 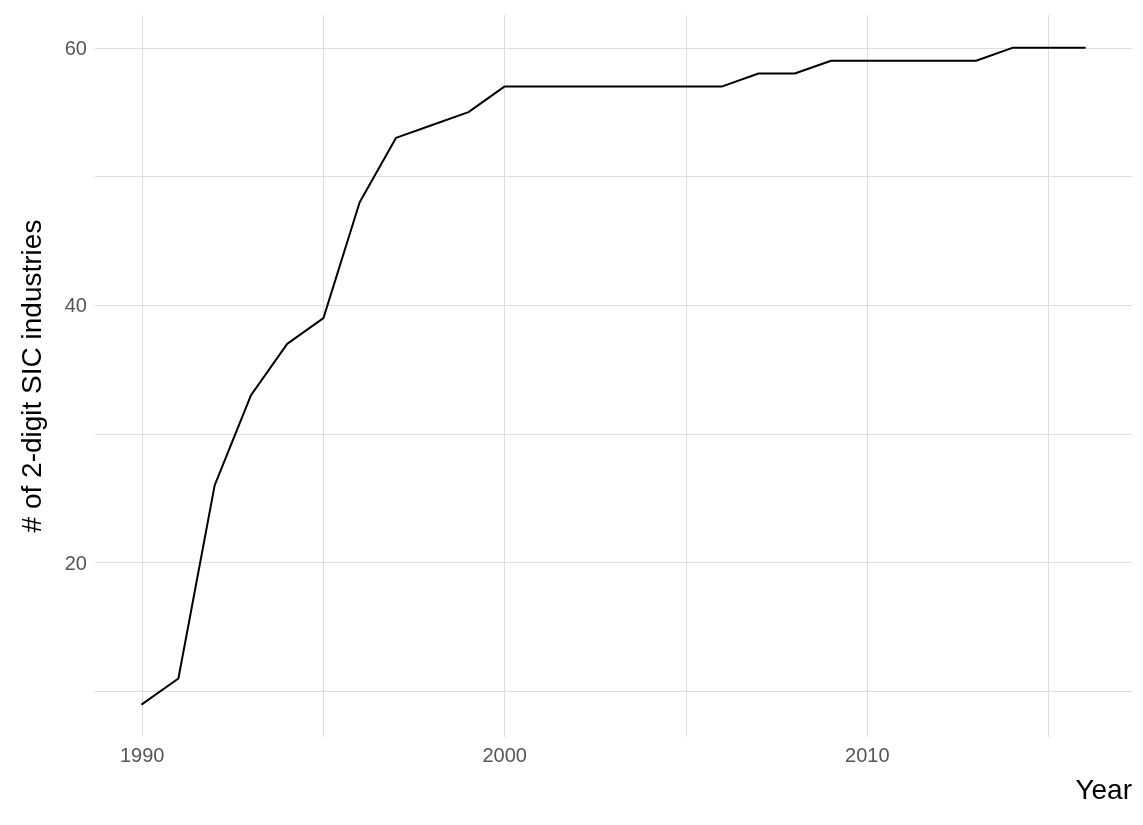 What do you see at coordinates (142, 755) in the screenshot?
I see `x-tick-label: 1990` at bounding box center [142, 755].